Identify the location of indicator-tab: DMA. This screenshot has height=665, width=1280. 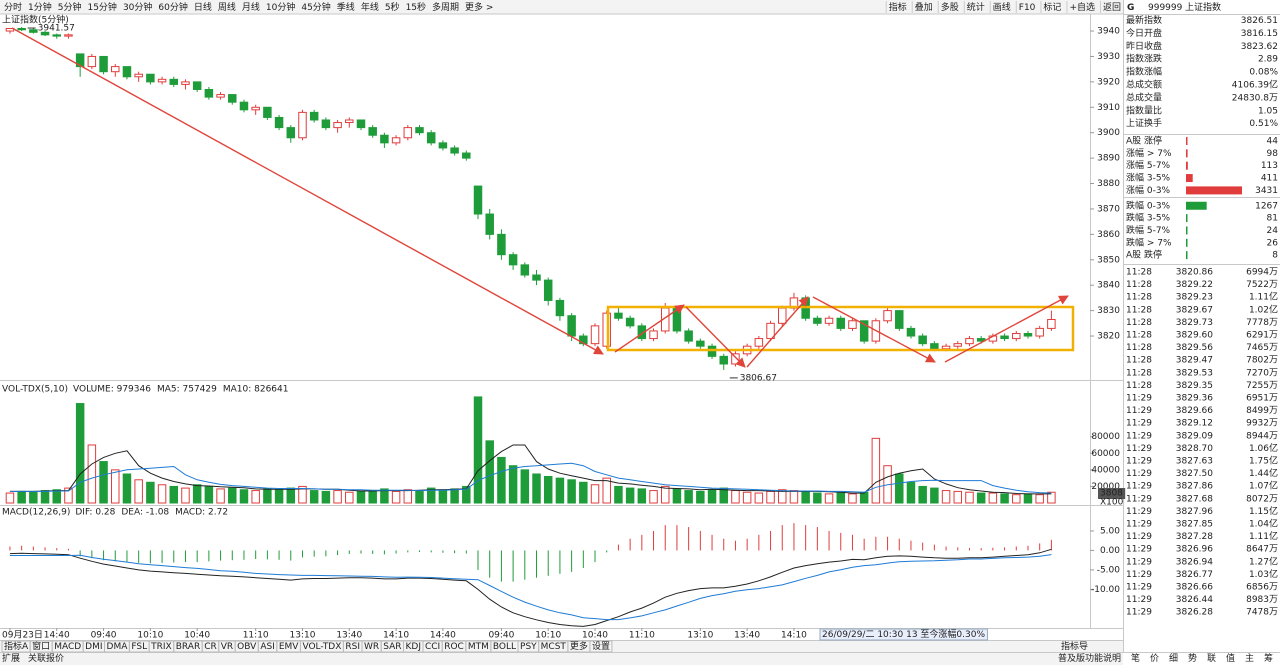
(118, 647).